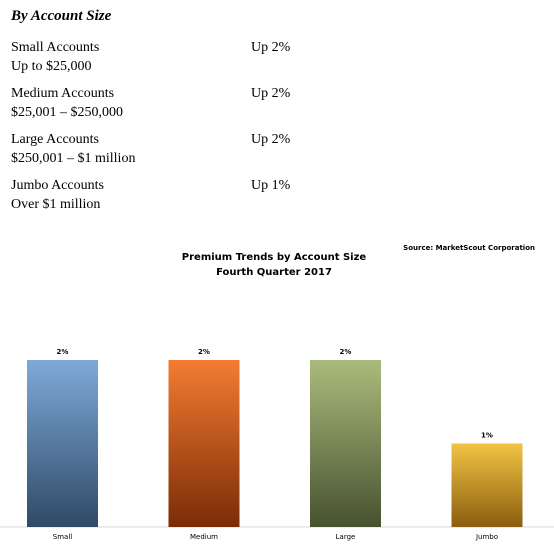 This screenshot has height=554, width=554. What do you see at coordinates (62, 537) in the screenshot?
I see `x-tick-label: Small` at bounding box center [62, 537].